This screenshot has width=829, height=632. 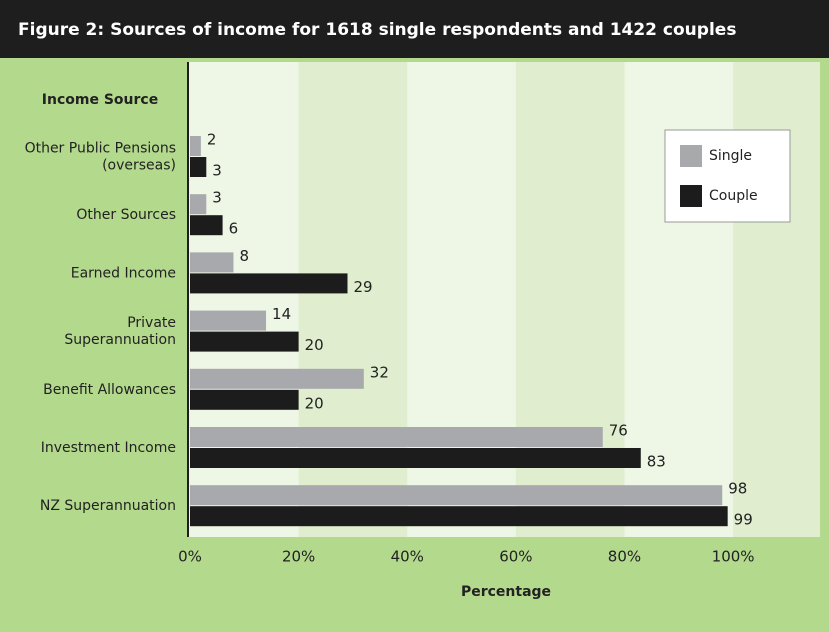 I want to click on data-label: 76, so click(x=618, y=431).